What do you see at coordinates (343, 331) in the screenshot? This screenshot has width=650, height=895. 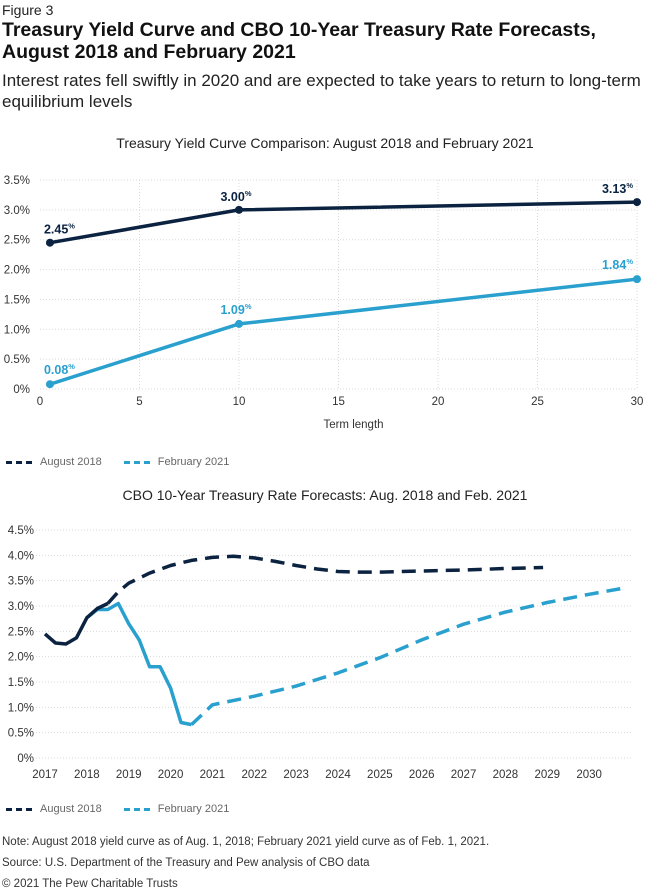 I see `series-line-february-2021` at bounding box center [343, 331].